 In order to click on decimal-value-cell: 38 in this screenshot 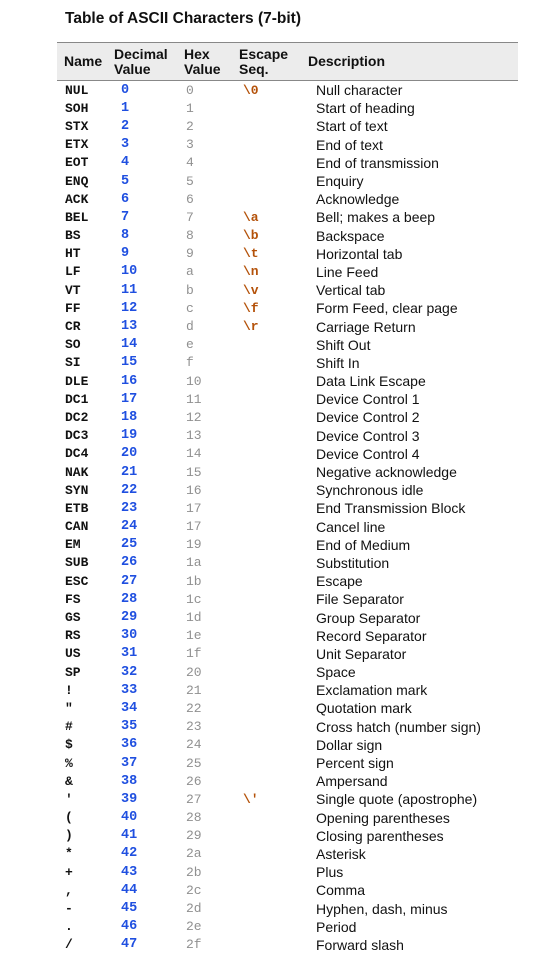, I will do `click(129, 781)`.